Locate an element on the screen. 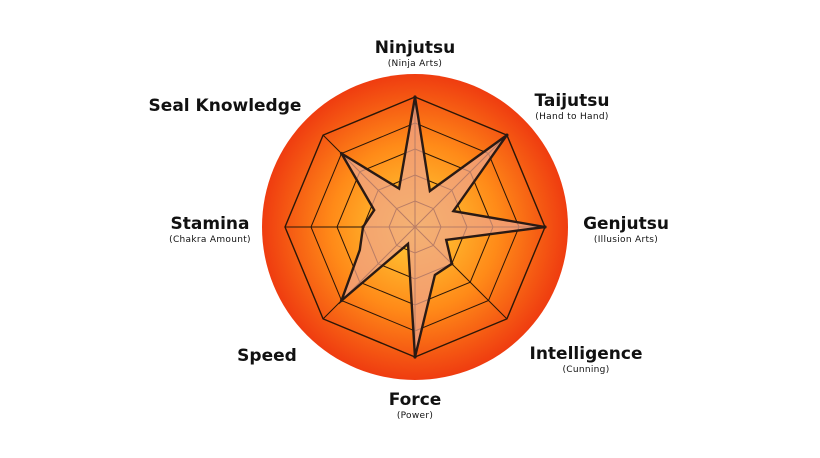 Image resolution: width=820 pixels, height=458 pixels. axis-subtitle: (Ninja Arts) is located at coordinates (415, 64).